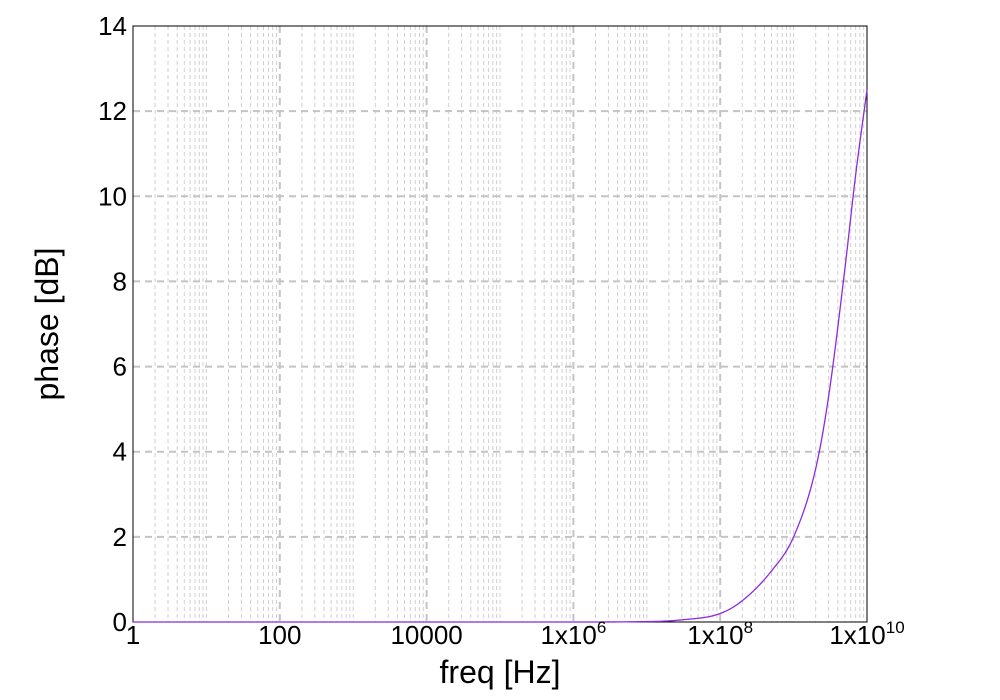  I want to click on x-axis-ticks: 1 100 10000 1x106 1x108 1x10¹⁰, so click(515, 634).